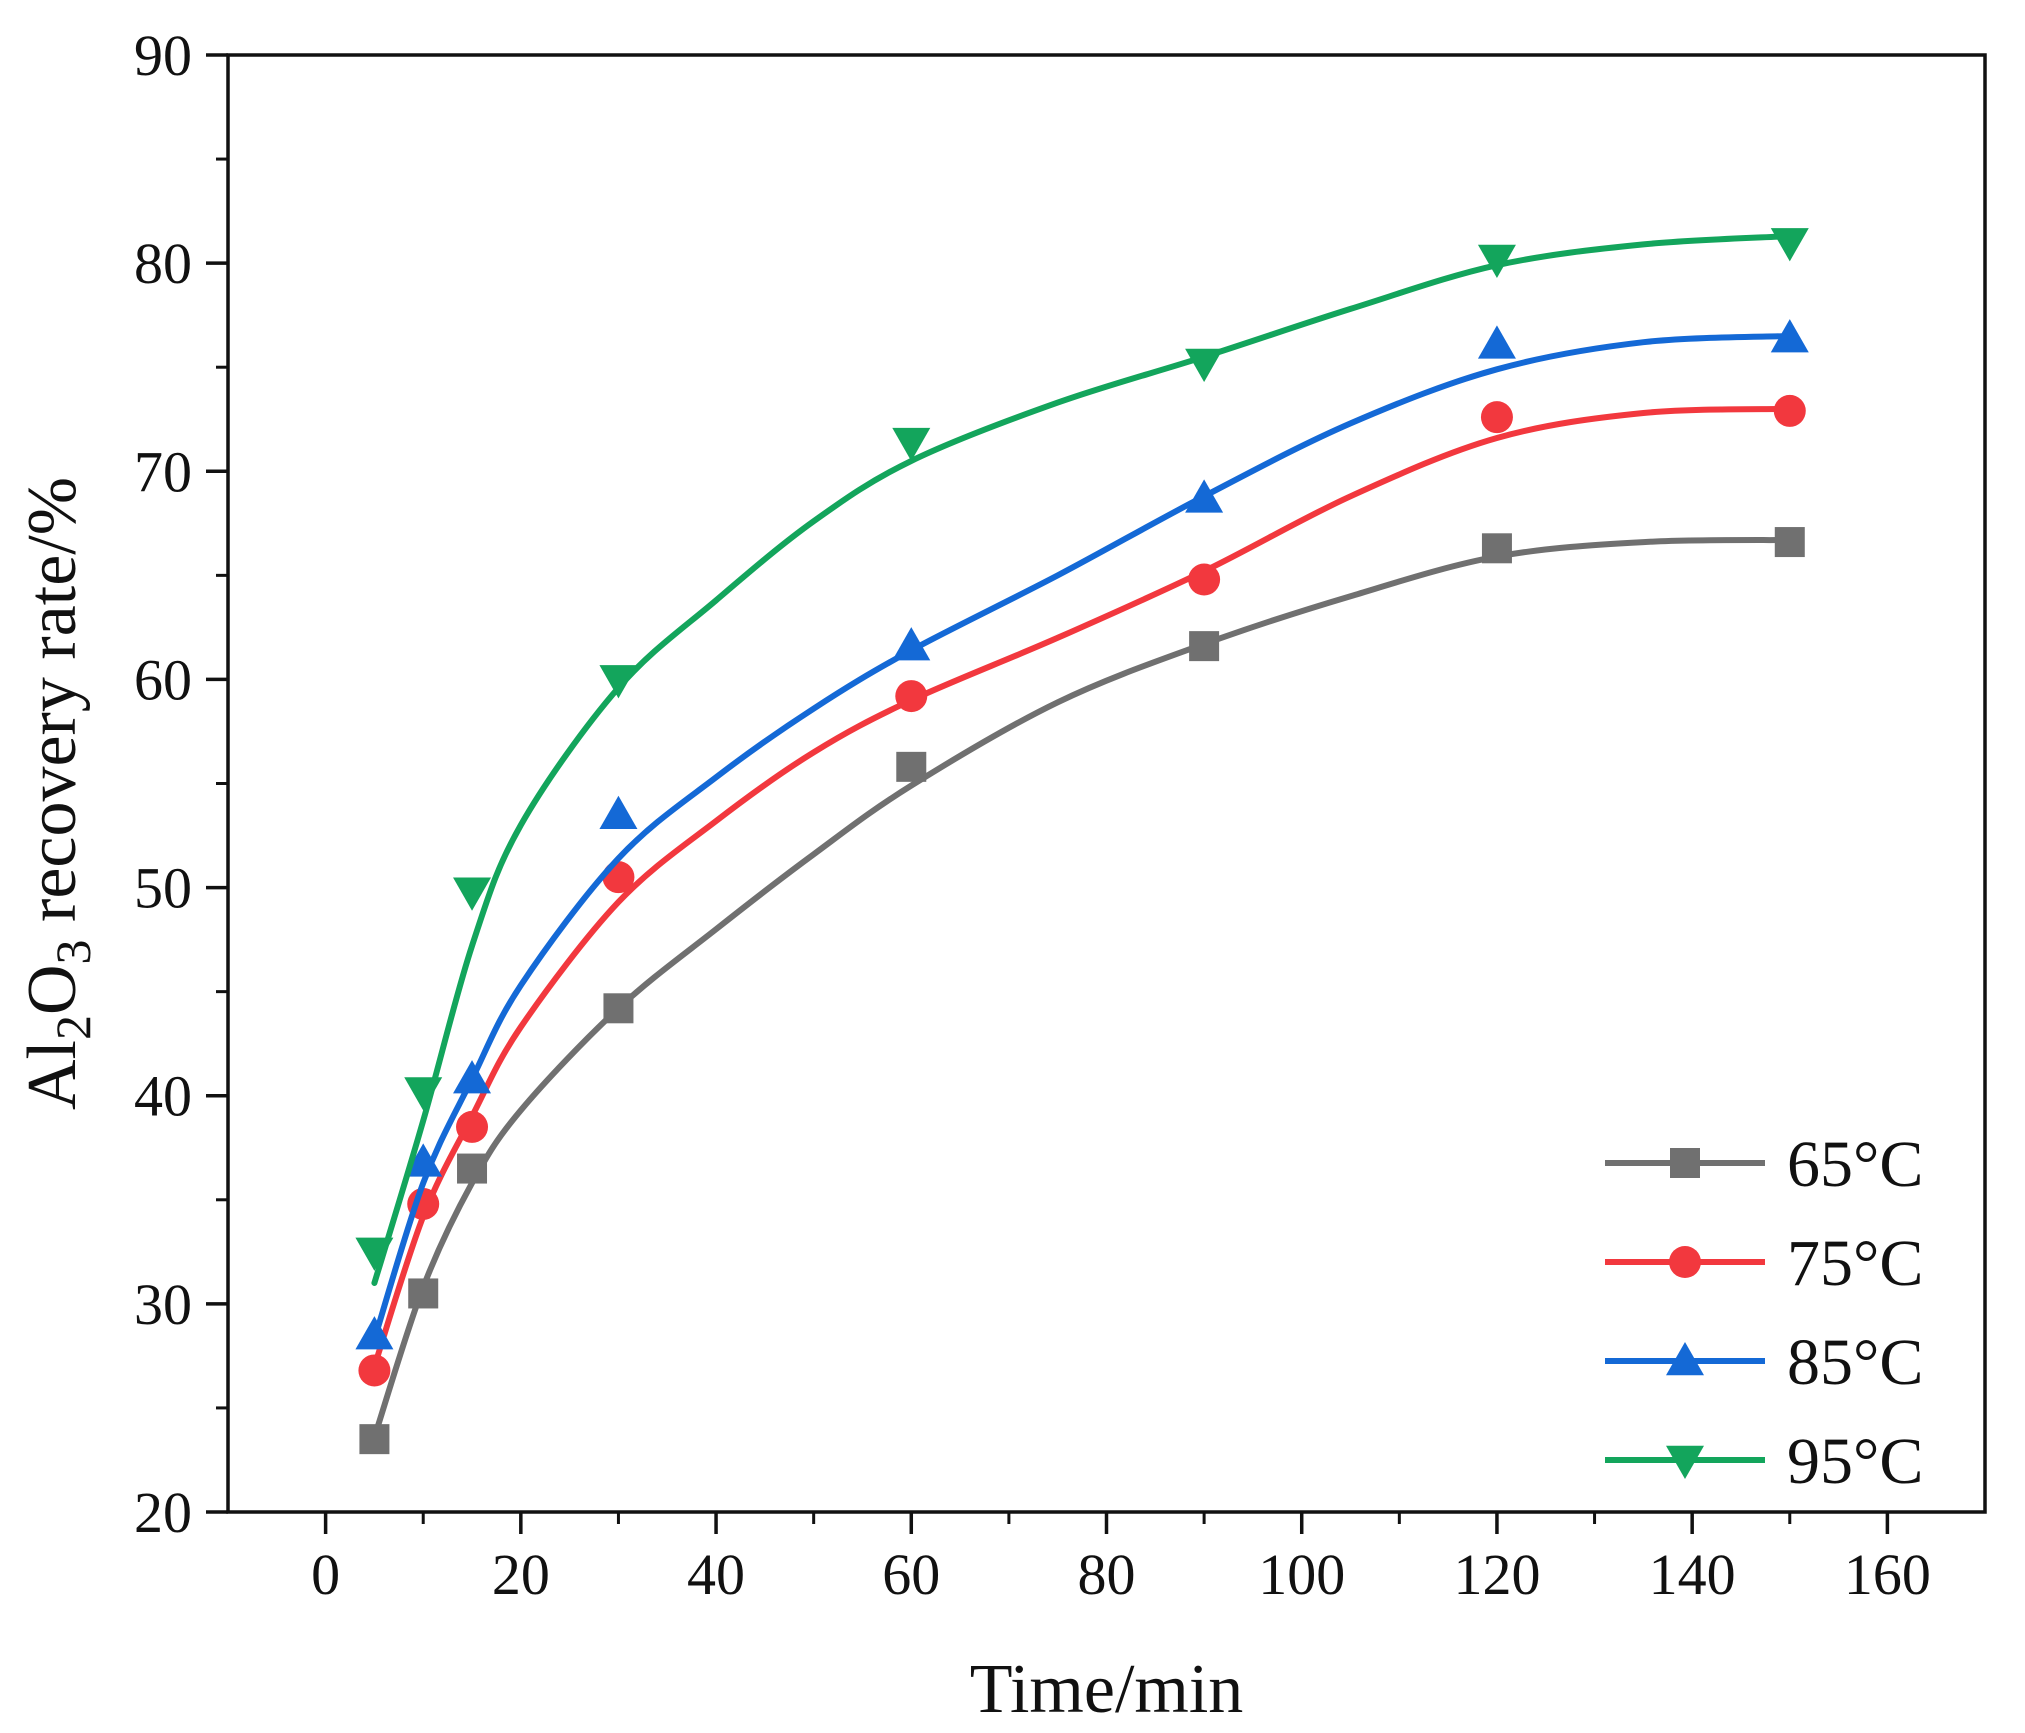 This screenshot has width=2025, height=1733. I want to click on y-tick-label: 80, so click(163, 263).